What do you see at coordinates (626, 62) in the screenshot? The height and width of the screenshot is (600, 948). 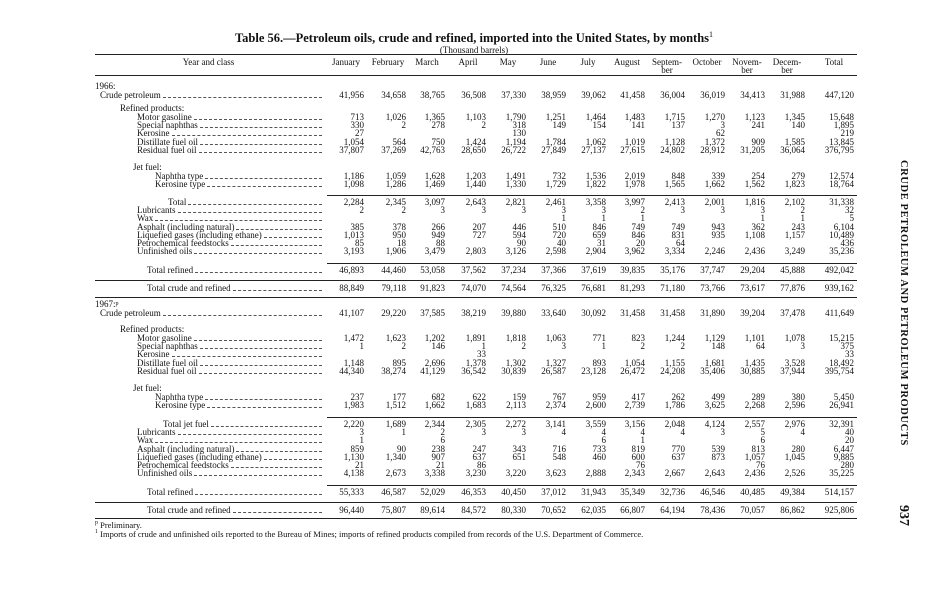 I see `column-header: August` at bounding box center [626, 62].